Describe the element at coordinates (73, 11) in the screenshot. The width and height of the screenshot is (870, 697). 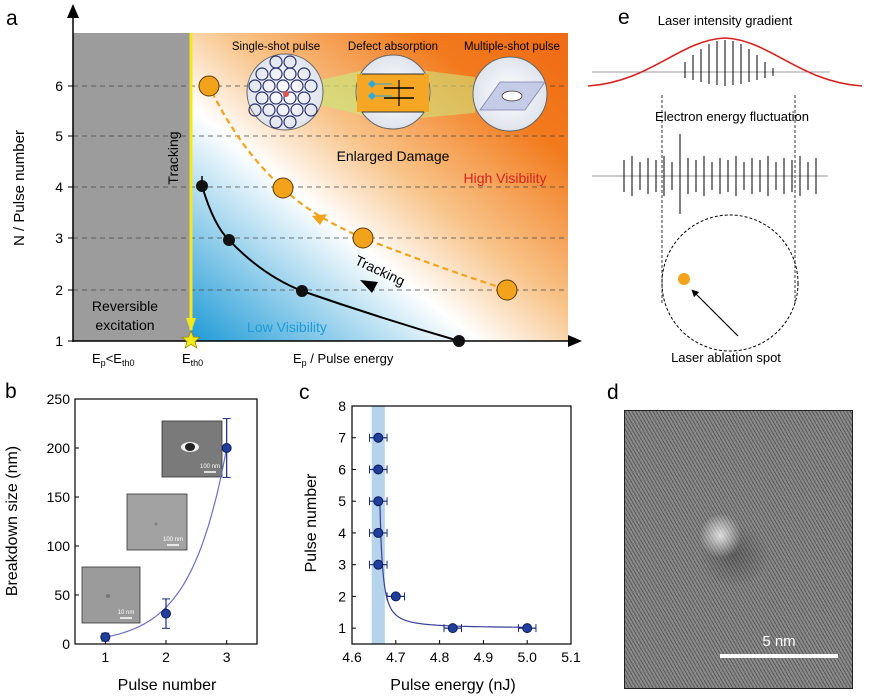
I see `a-y-axis-arrow` at that location.